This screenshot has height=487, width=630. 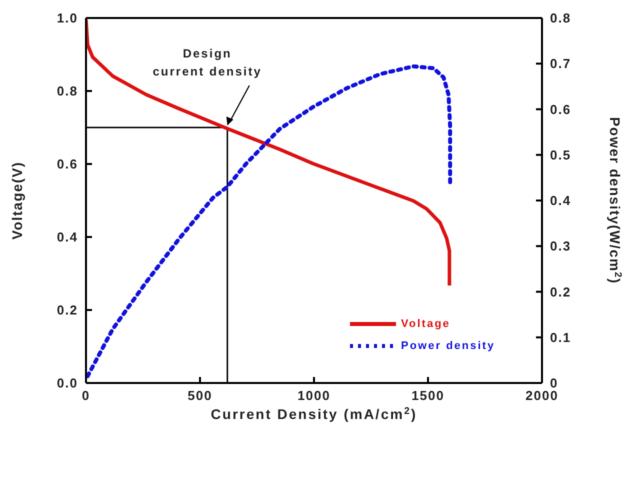 I want to click on y2-tick-label: 0.6, so click(x=561, y=109).